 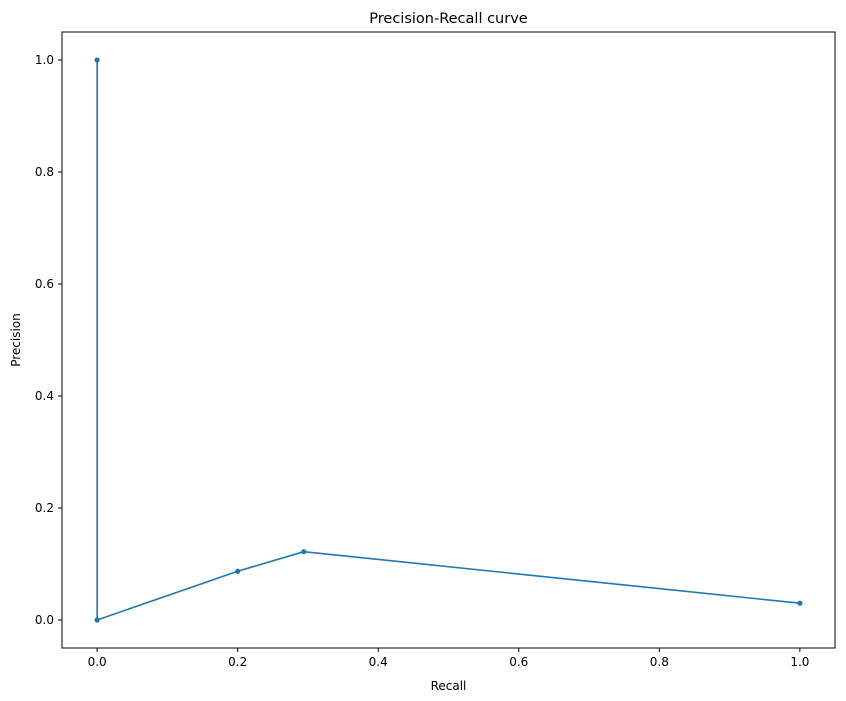 I want to click on x-axis-label: Recall, so click(x=449, y=686).